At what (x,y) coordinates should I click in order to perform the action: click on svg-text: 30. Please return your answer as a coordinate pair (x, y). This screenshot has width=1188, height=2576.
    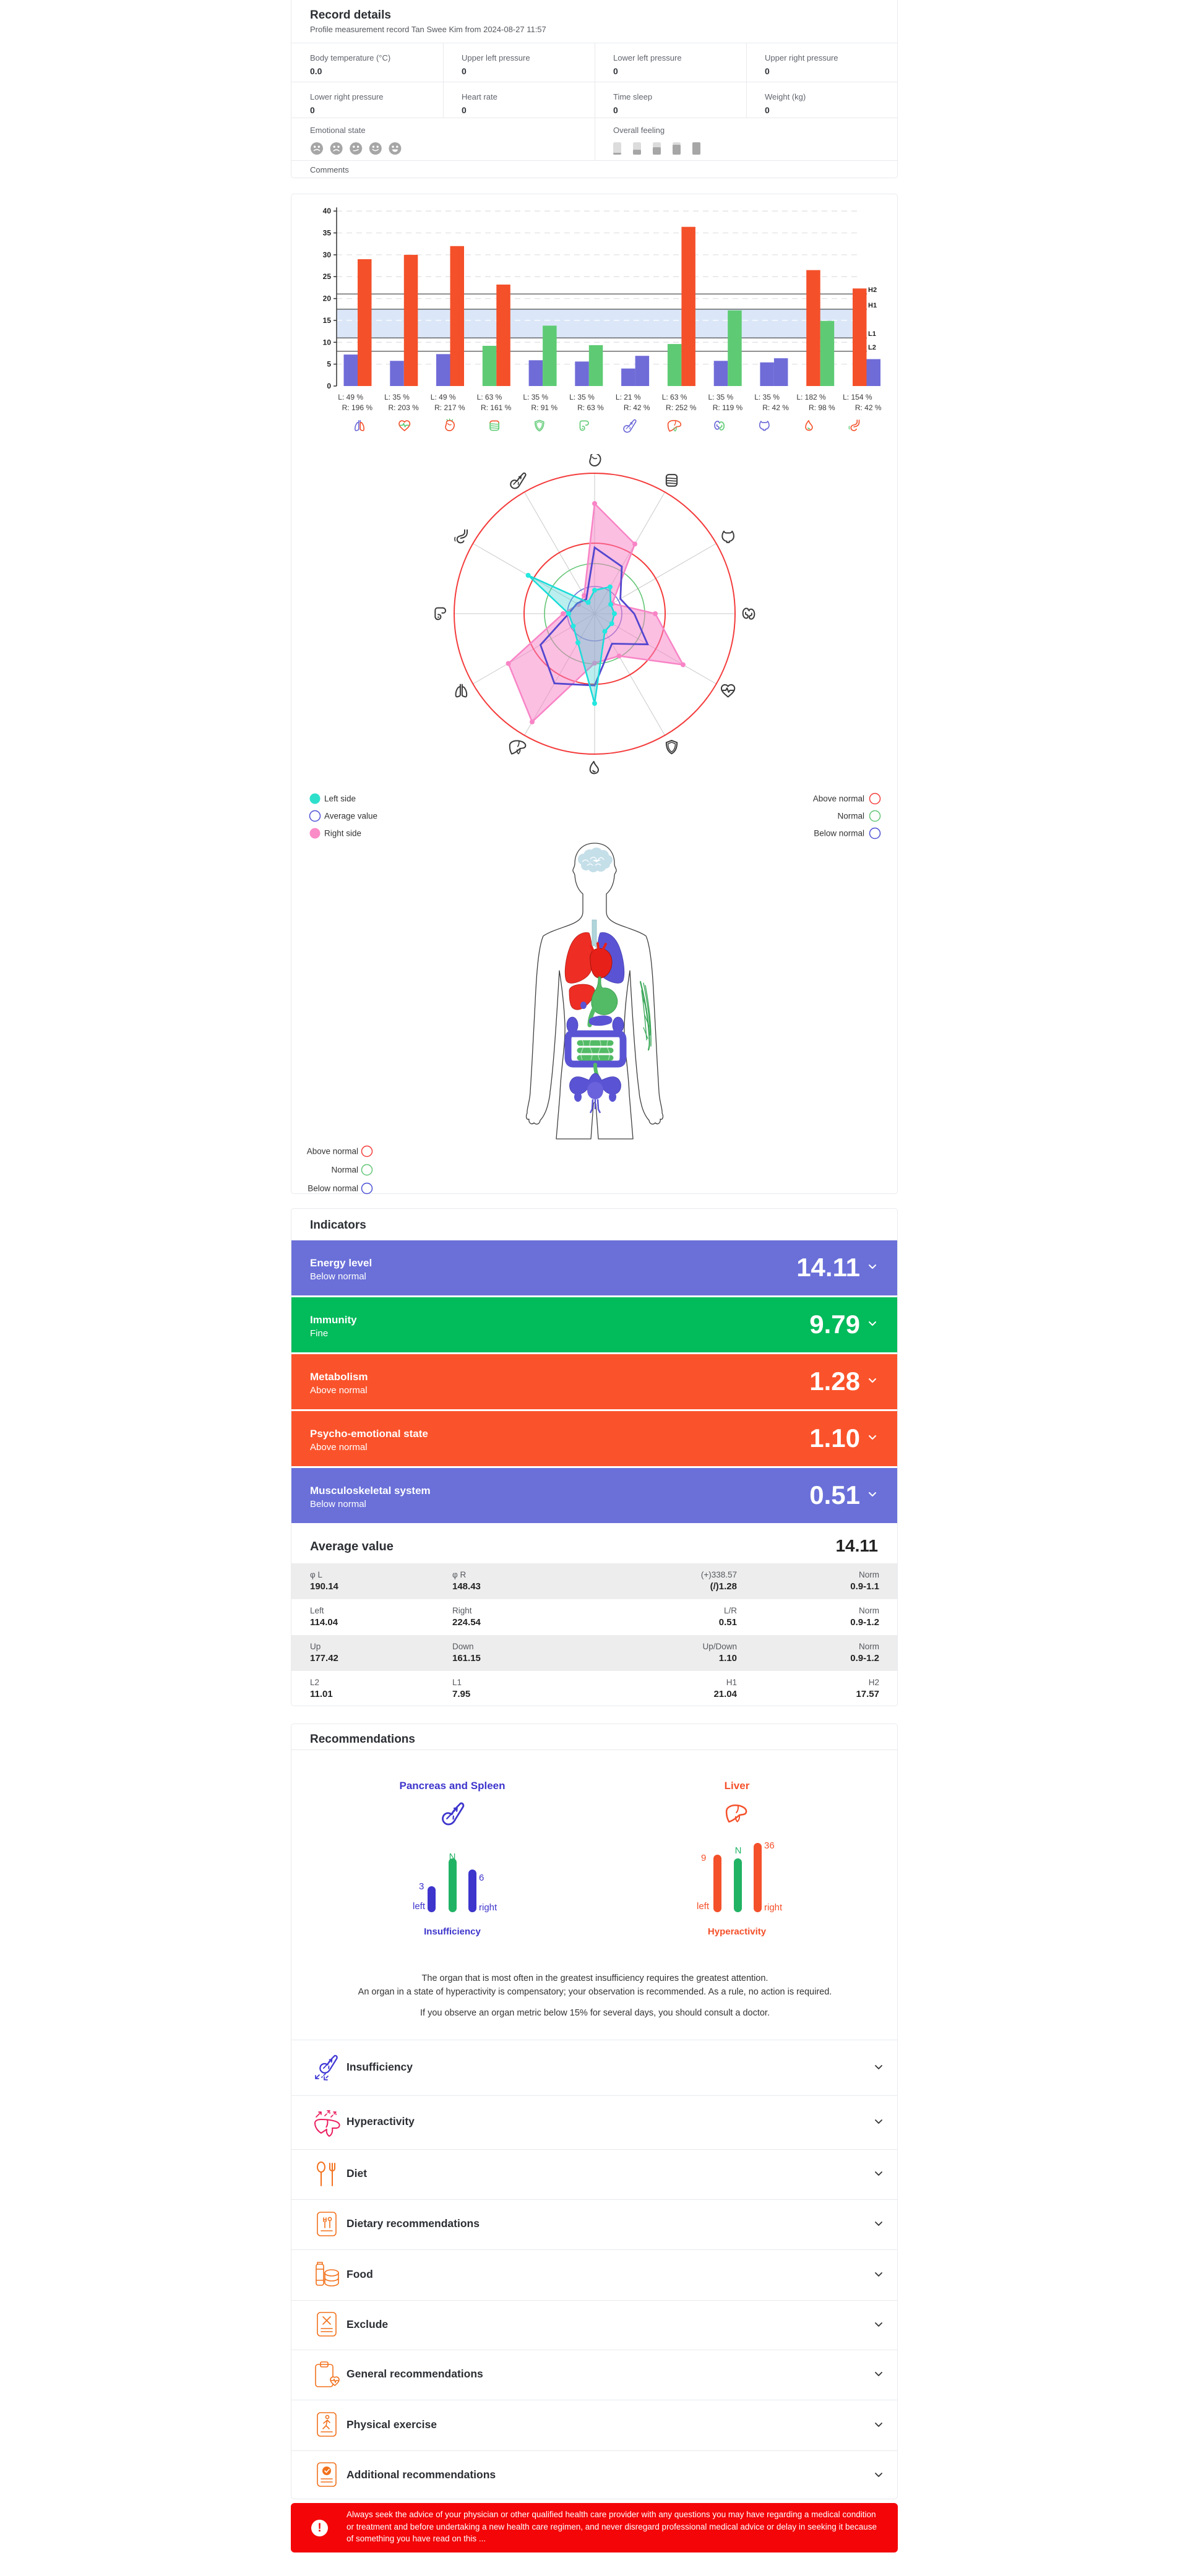
    Looking at the image, I should click on (328, 255).